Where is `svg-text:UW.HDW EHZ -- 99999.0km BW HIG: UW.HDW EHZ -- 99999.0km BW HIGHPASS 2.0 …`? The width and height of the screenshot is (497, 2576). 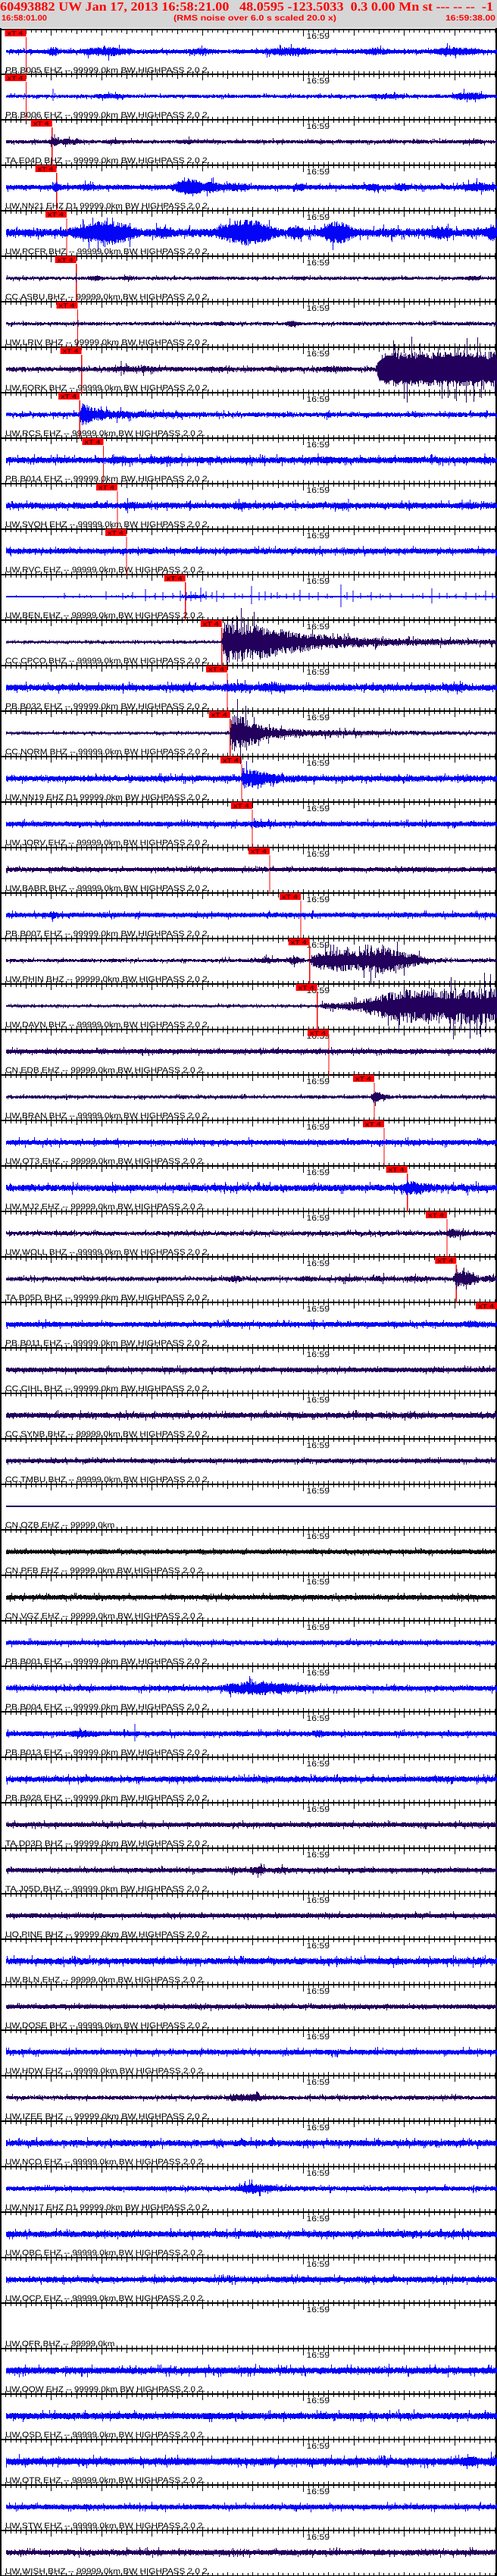 svg-text:UW.HDW EHZ -- 99999.0km BW HIG: UW.HDW EHZ -- 99999.0km BW HIGHPASS 2.0 … is located at coordinates (105, 2071).